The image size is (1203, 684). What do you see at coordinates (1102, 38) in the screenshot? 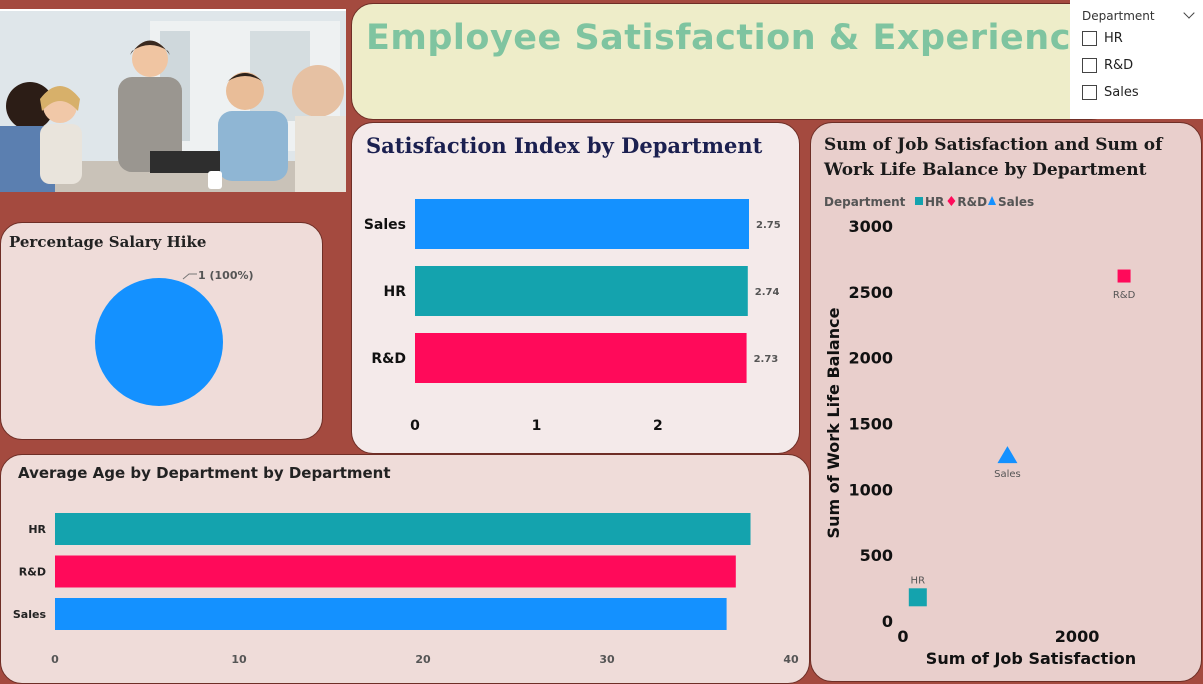
I see `slicer-option-hr: HR` at bounding box center [1102, 38].